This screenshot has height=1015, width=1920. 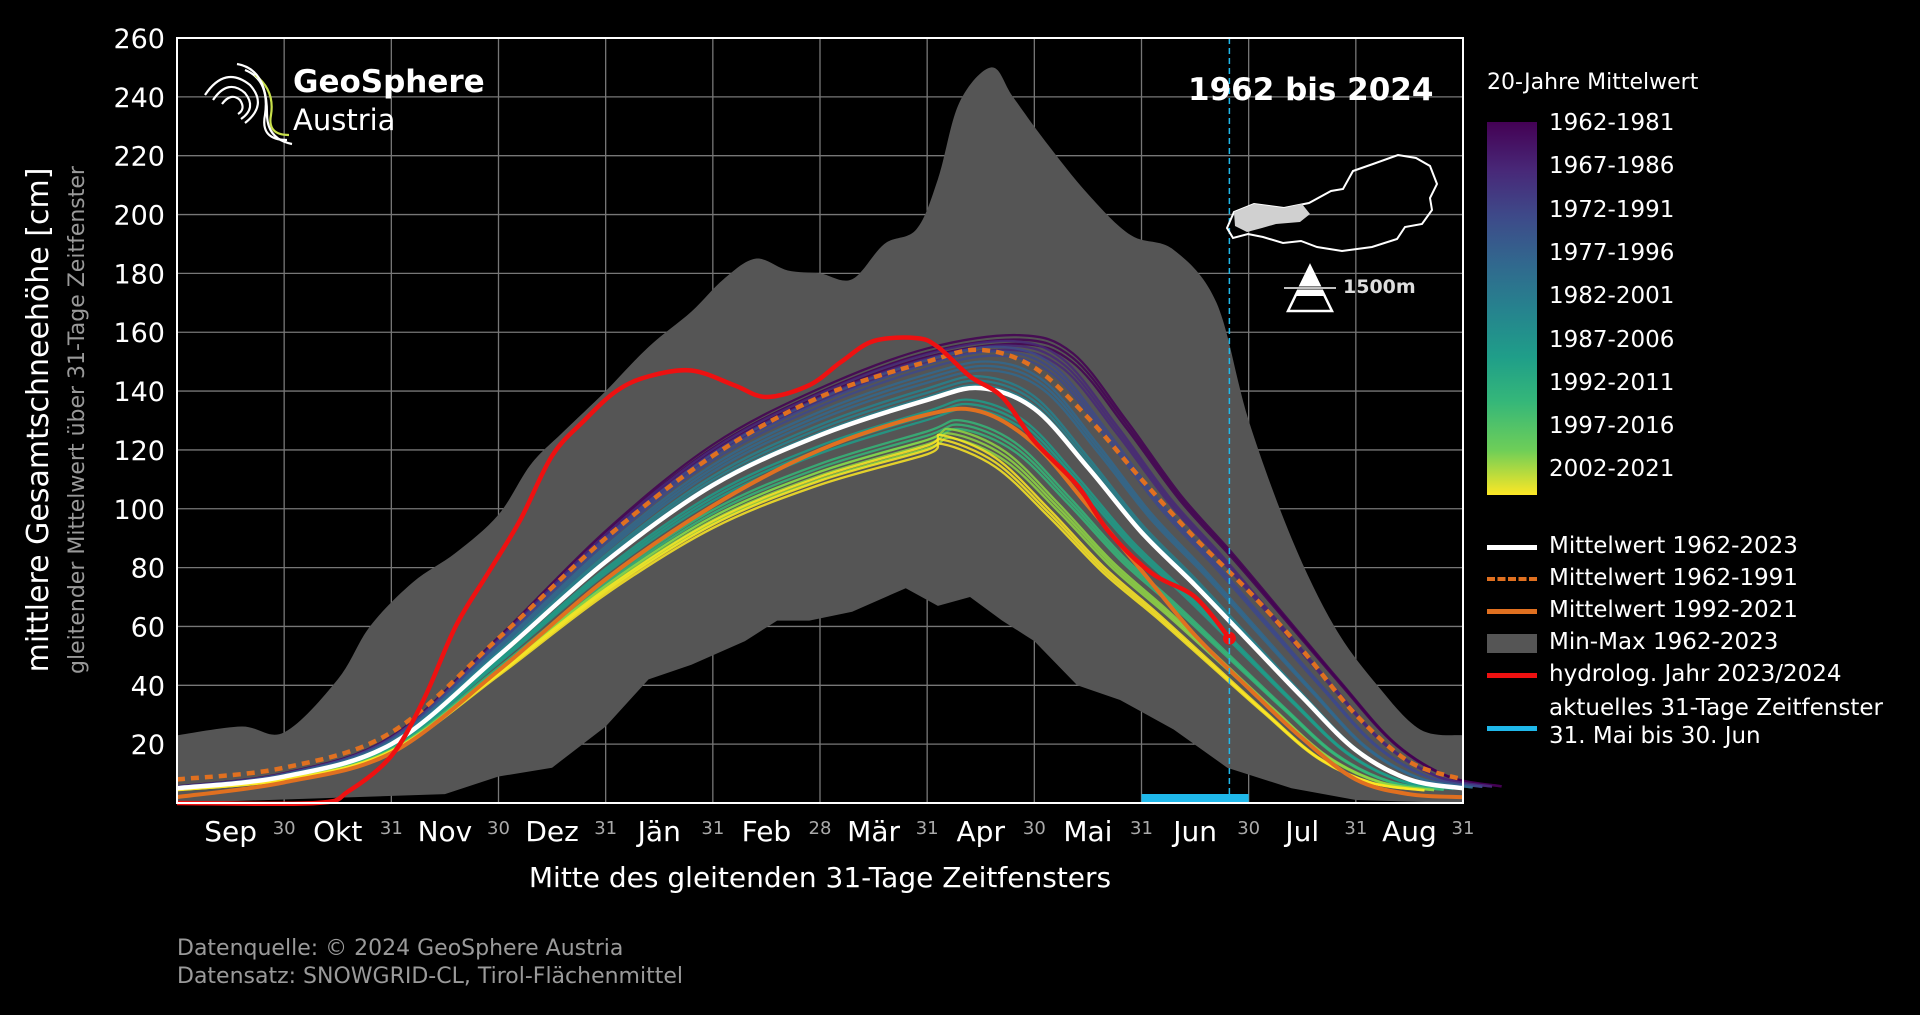 I want to click on legend-label: Mittelwert 1992-2021, so click(x=1673, y=610).